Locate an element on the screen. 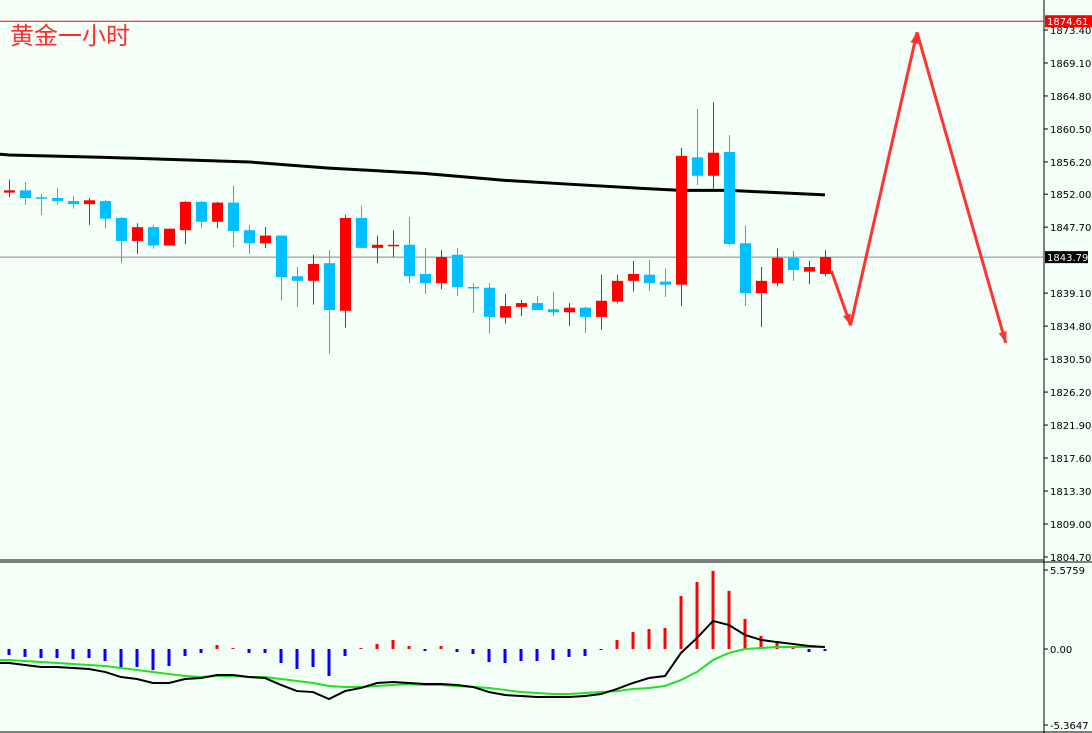  y-tick-label: 1839.10 is located at coordinates (1070, 294).